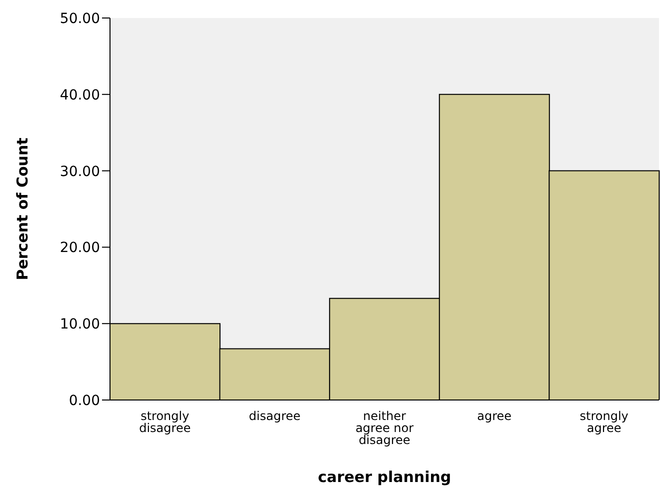 The height and width of the screenshot is (497, 660). I want to click on y-tick-label: 30.00, so click(80, 172).